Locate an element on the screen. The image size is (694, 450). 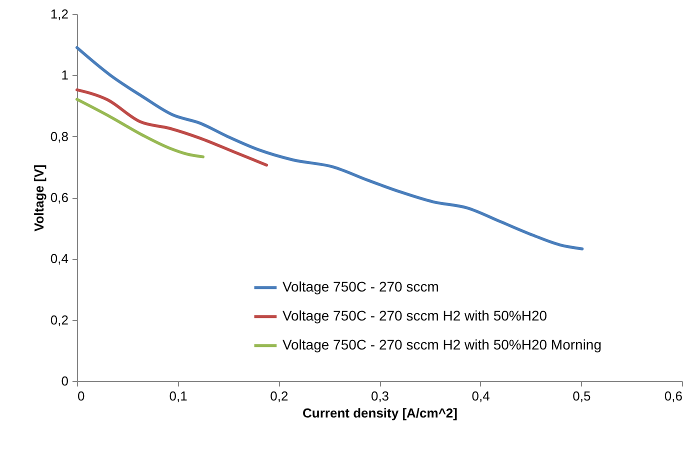
legend-label: Voltage 750C - 270 sccm H2 with 50%H20 Morning is located at coordinates (442, 344).